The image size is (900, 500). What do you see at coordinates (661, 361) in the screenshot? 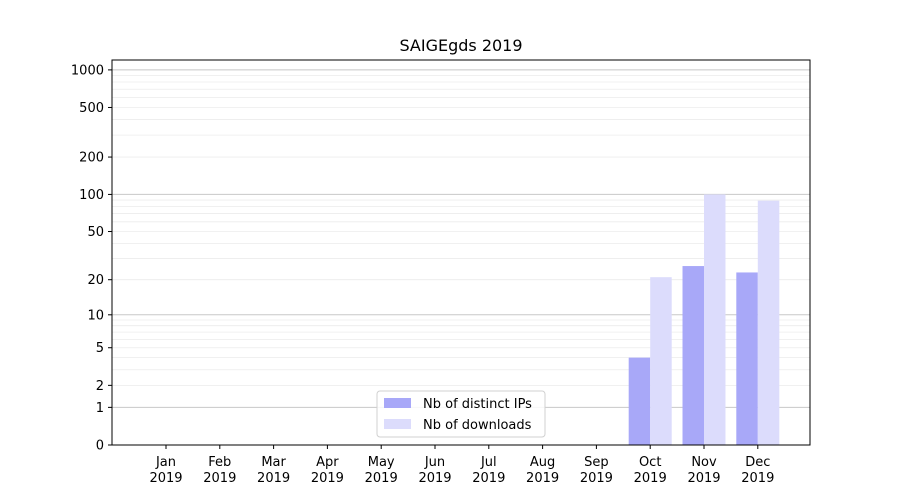
I see `bar-downloads-oct` at bounding box center [661, 361].